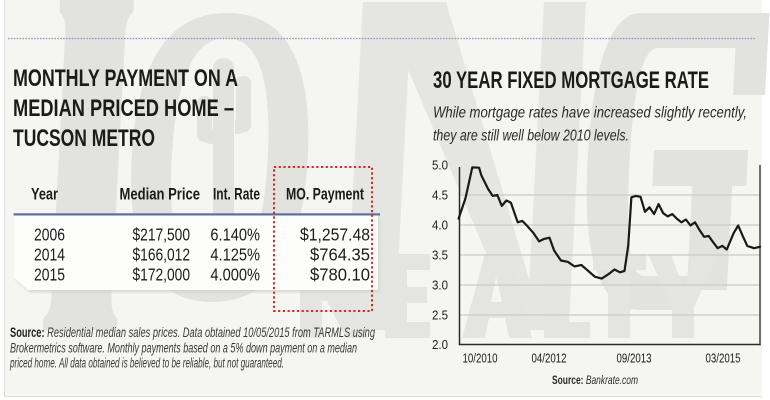  Describe the element at coordinates (236, 194) in the screenshot. I see `svg-text: Int. Rate` at that location.